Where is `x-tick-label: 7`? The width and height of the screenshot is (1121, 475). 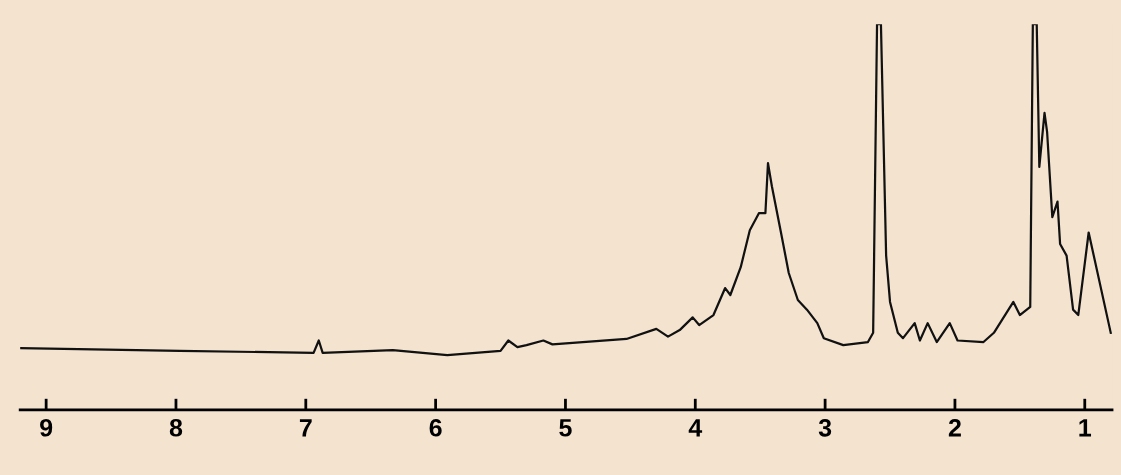
x-tick-label: 7 is located at coordinates (305, 428).